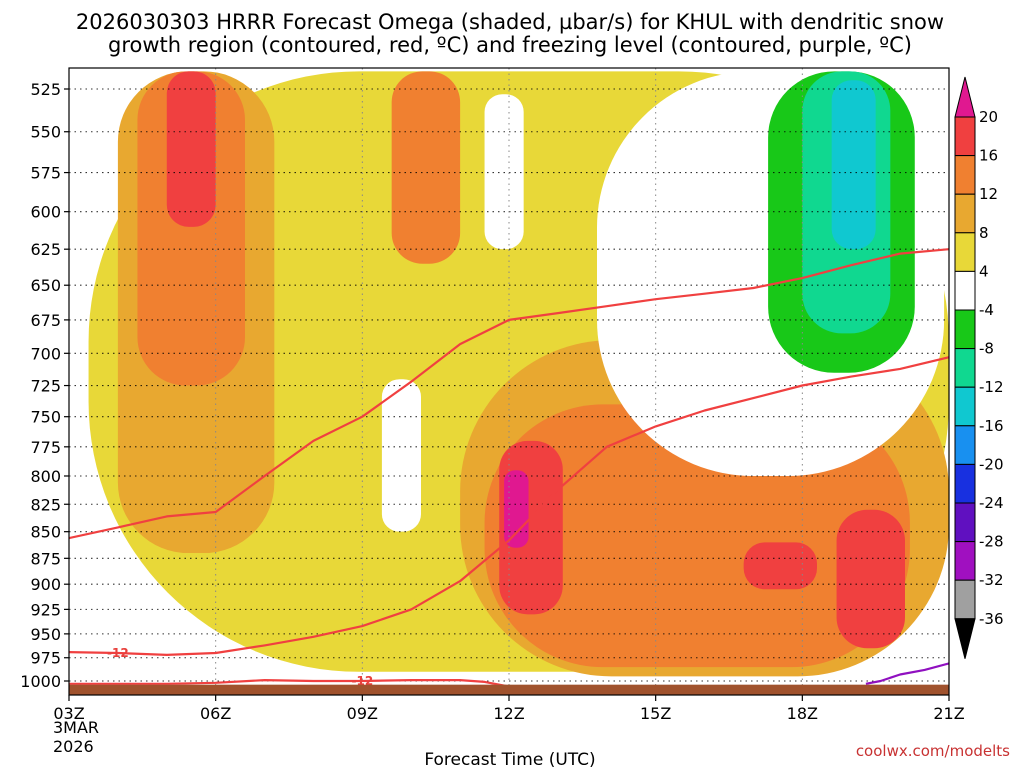 The height and width of the screenshot is (768, 1024). I want to click on colorbar-label-4: 4, so click(984, 271).